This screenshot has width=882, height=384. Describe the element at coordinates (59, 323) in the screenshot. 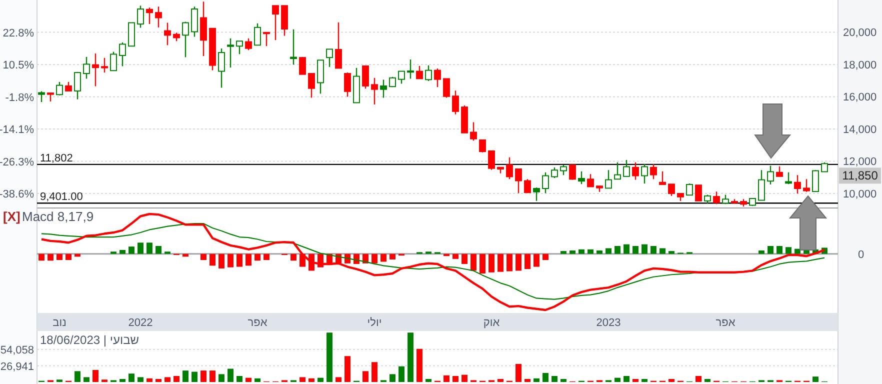

I see `x-tick-label: נוב` at that location.